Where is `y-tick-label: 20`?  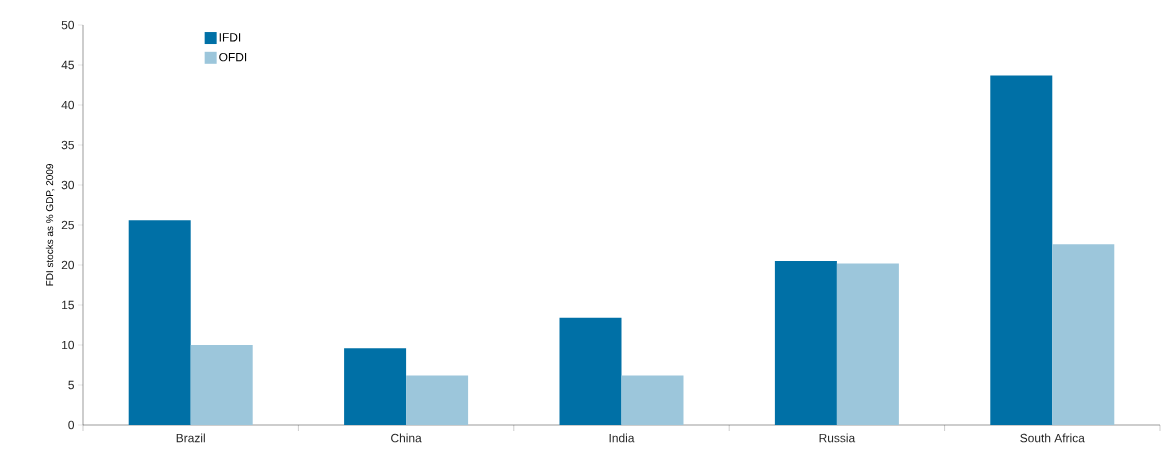
y-tick-label: 20 is located at coordinates (68, 265).